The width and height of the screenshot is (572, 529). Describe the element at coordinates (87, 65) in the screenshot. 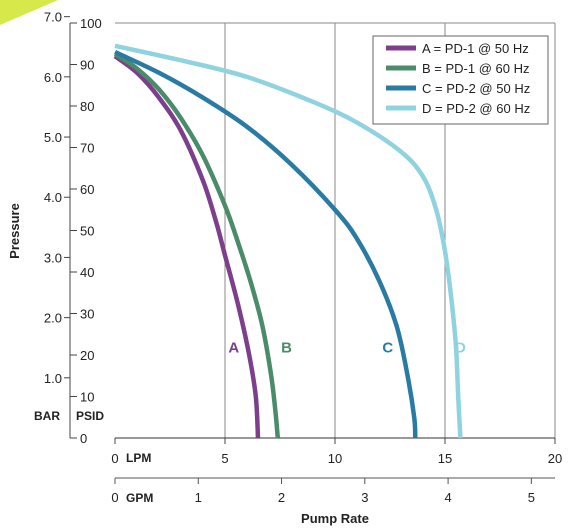

I see `psid-tick-label: 90` at that location.